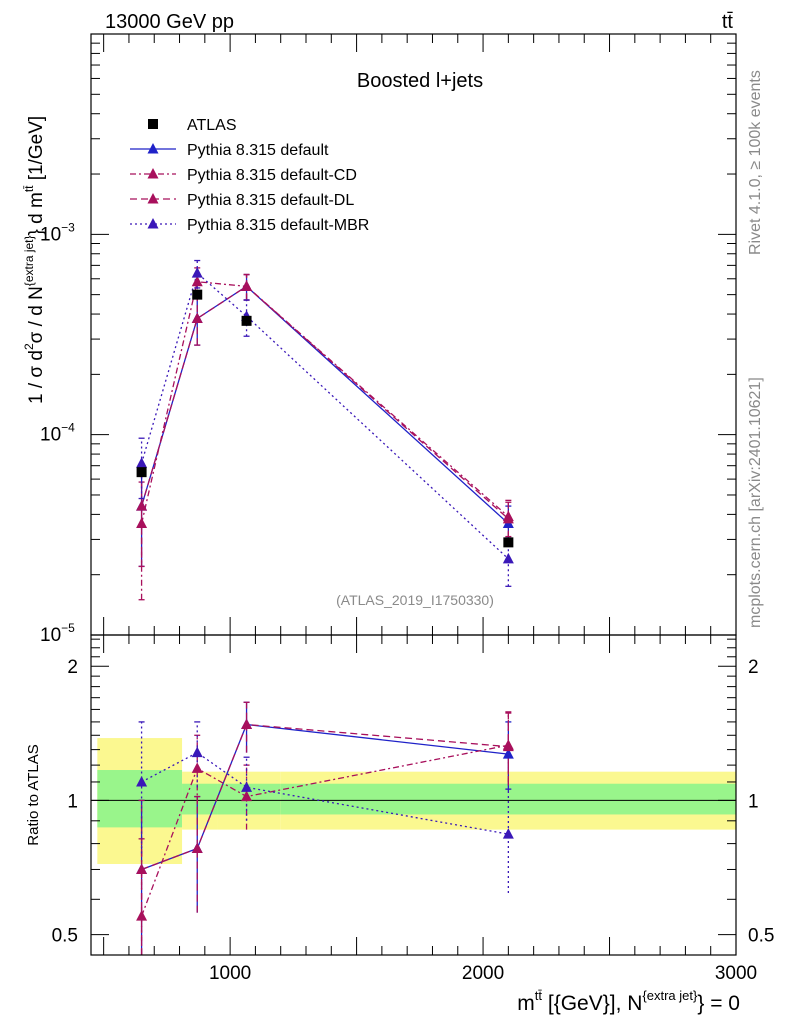 Image resolution: width=786 pixels, height=1024 pixels. Describe the element at coordinates (270, 200) in the screenshot. I see `legend-label-3: Pythia 8.315 default-DL` at that location.